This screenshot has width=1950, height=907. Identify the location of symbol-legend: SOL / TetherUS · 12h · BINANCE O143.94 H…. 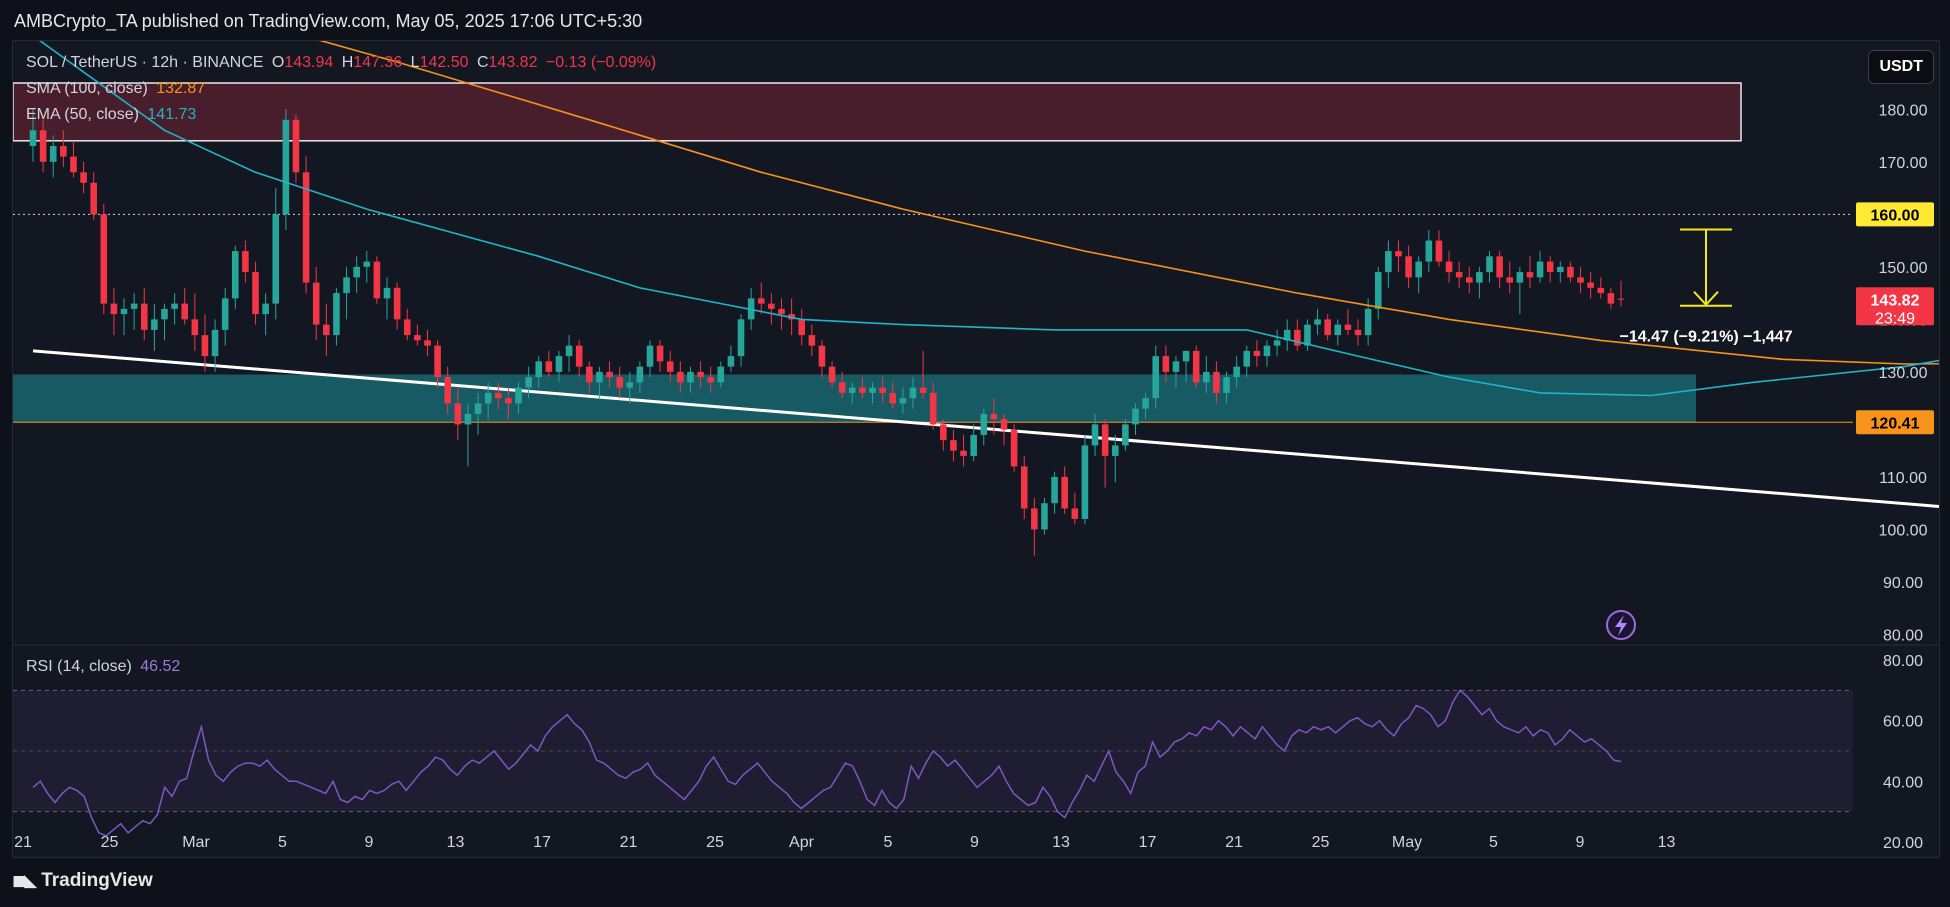
(343, 63).